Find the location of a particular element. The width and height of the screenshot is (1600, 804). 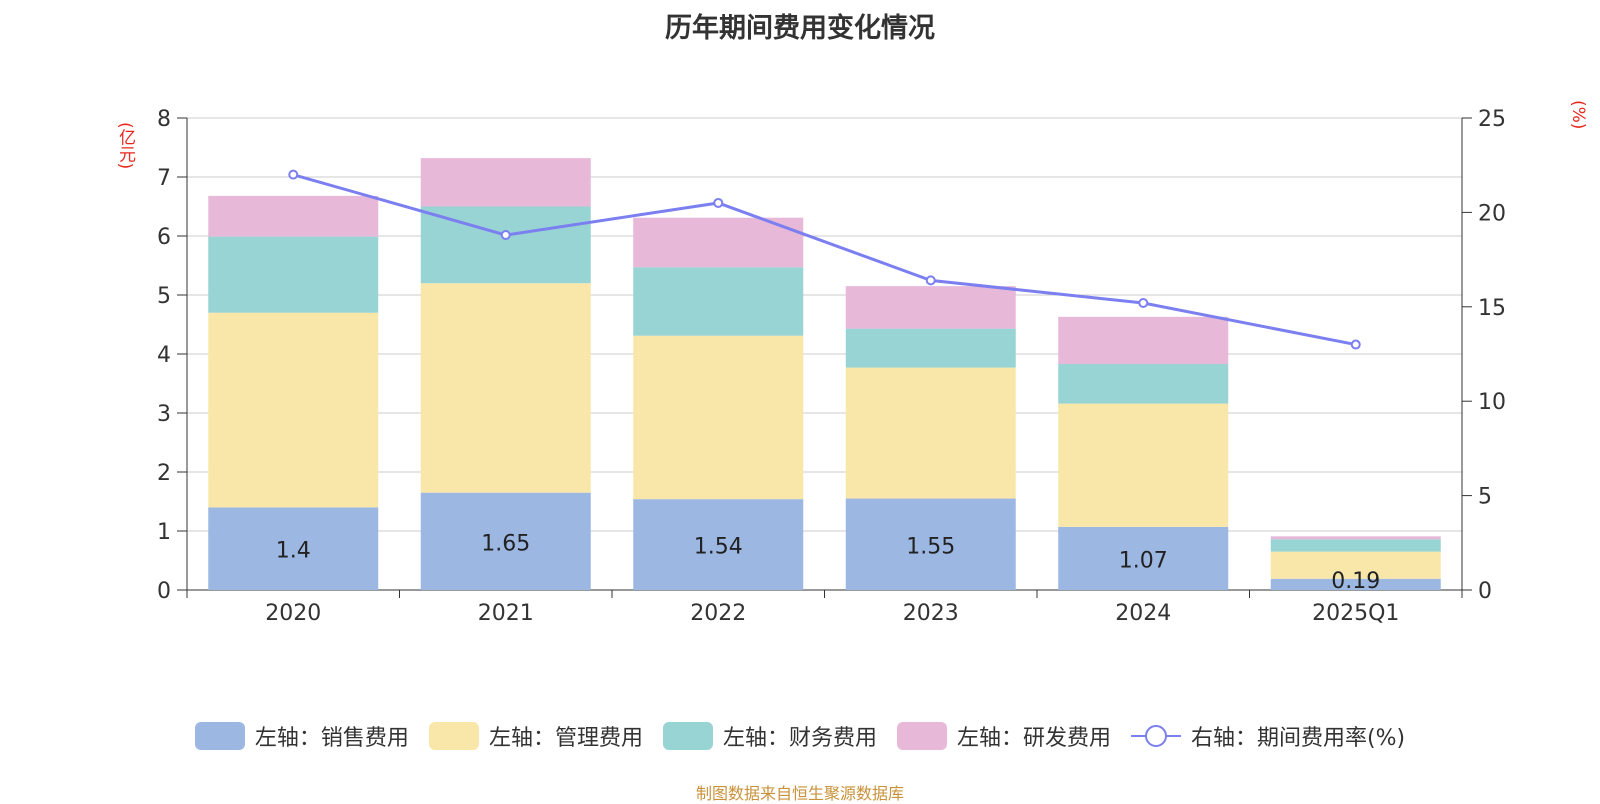

right-axis-tick-label: 15 is located at coordinates (1492, 308).